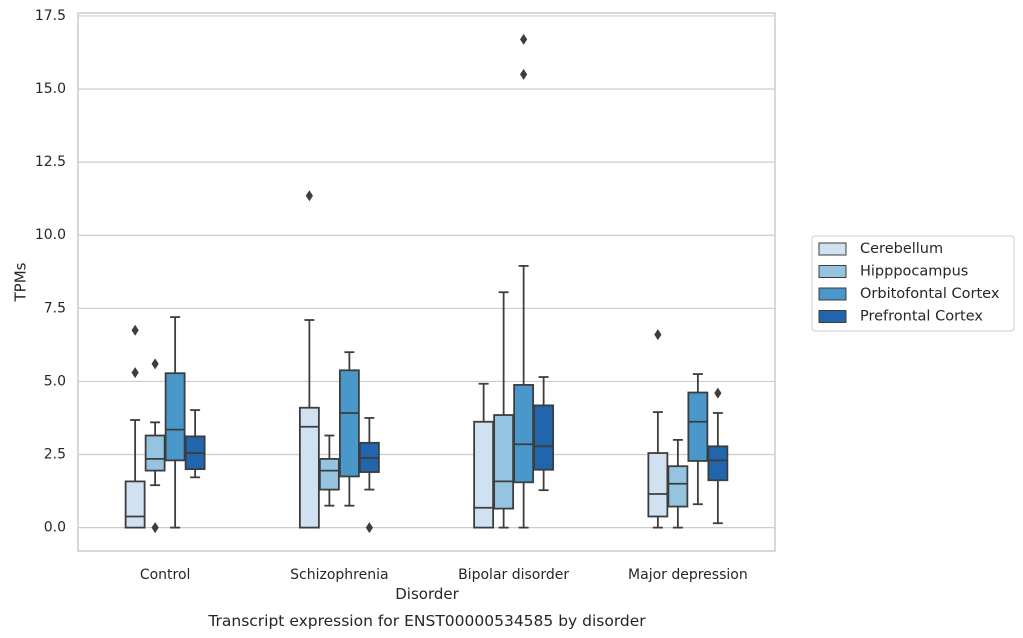 The height and width of the screenshot is (638, 1023). I want to click on y-axis-ticks: 0.0 2.5 5.0 7.5 10.0 12.5 15.0 17.5, so click(50, 272).